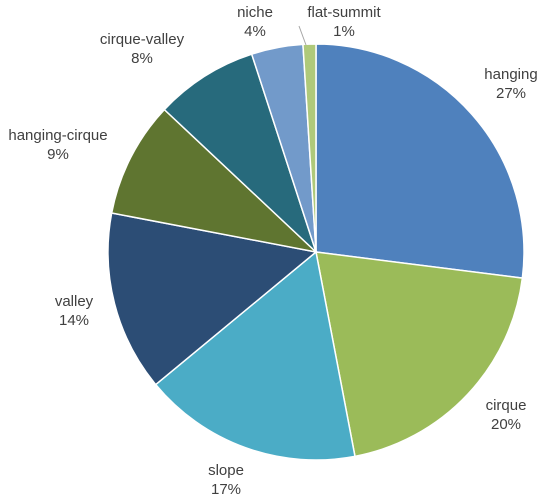 The width and height of the screenshot is (550, 503). Describe the element at coordinates (344, 31) in the screenshot. I see `slice-label-value-flat-summit: 1%` at that location.